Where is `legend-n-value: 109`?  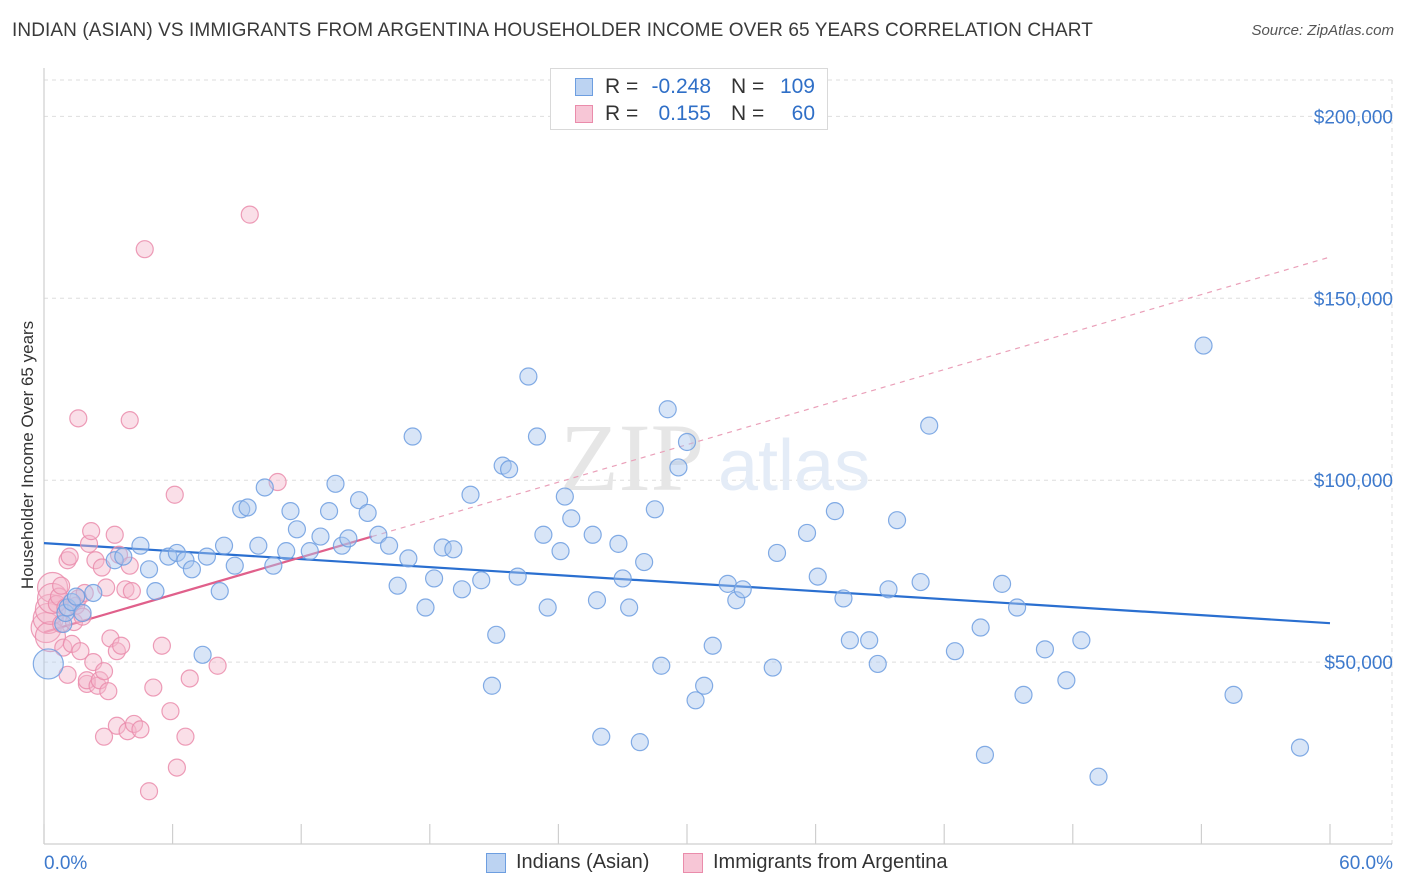 legend-n-value: 109 is located at coordinates (797, 86).